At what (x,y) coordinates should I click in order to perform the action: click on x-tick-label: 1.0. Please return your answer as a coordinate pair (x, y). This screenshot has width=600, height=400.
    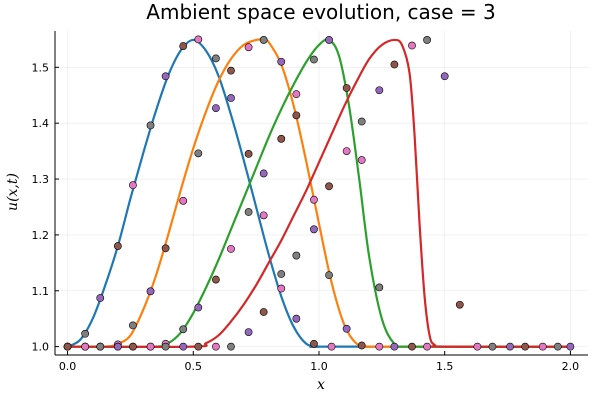
    Looking at the image, I should click on (319, 366).